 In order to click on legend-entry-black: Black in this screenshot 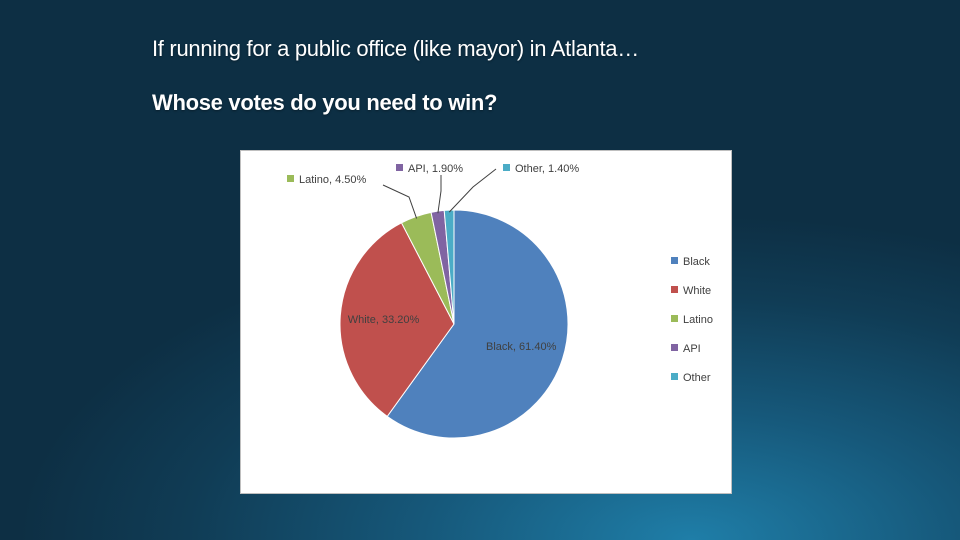, I will do `click(696, 262)`.